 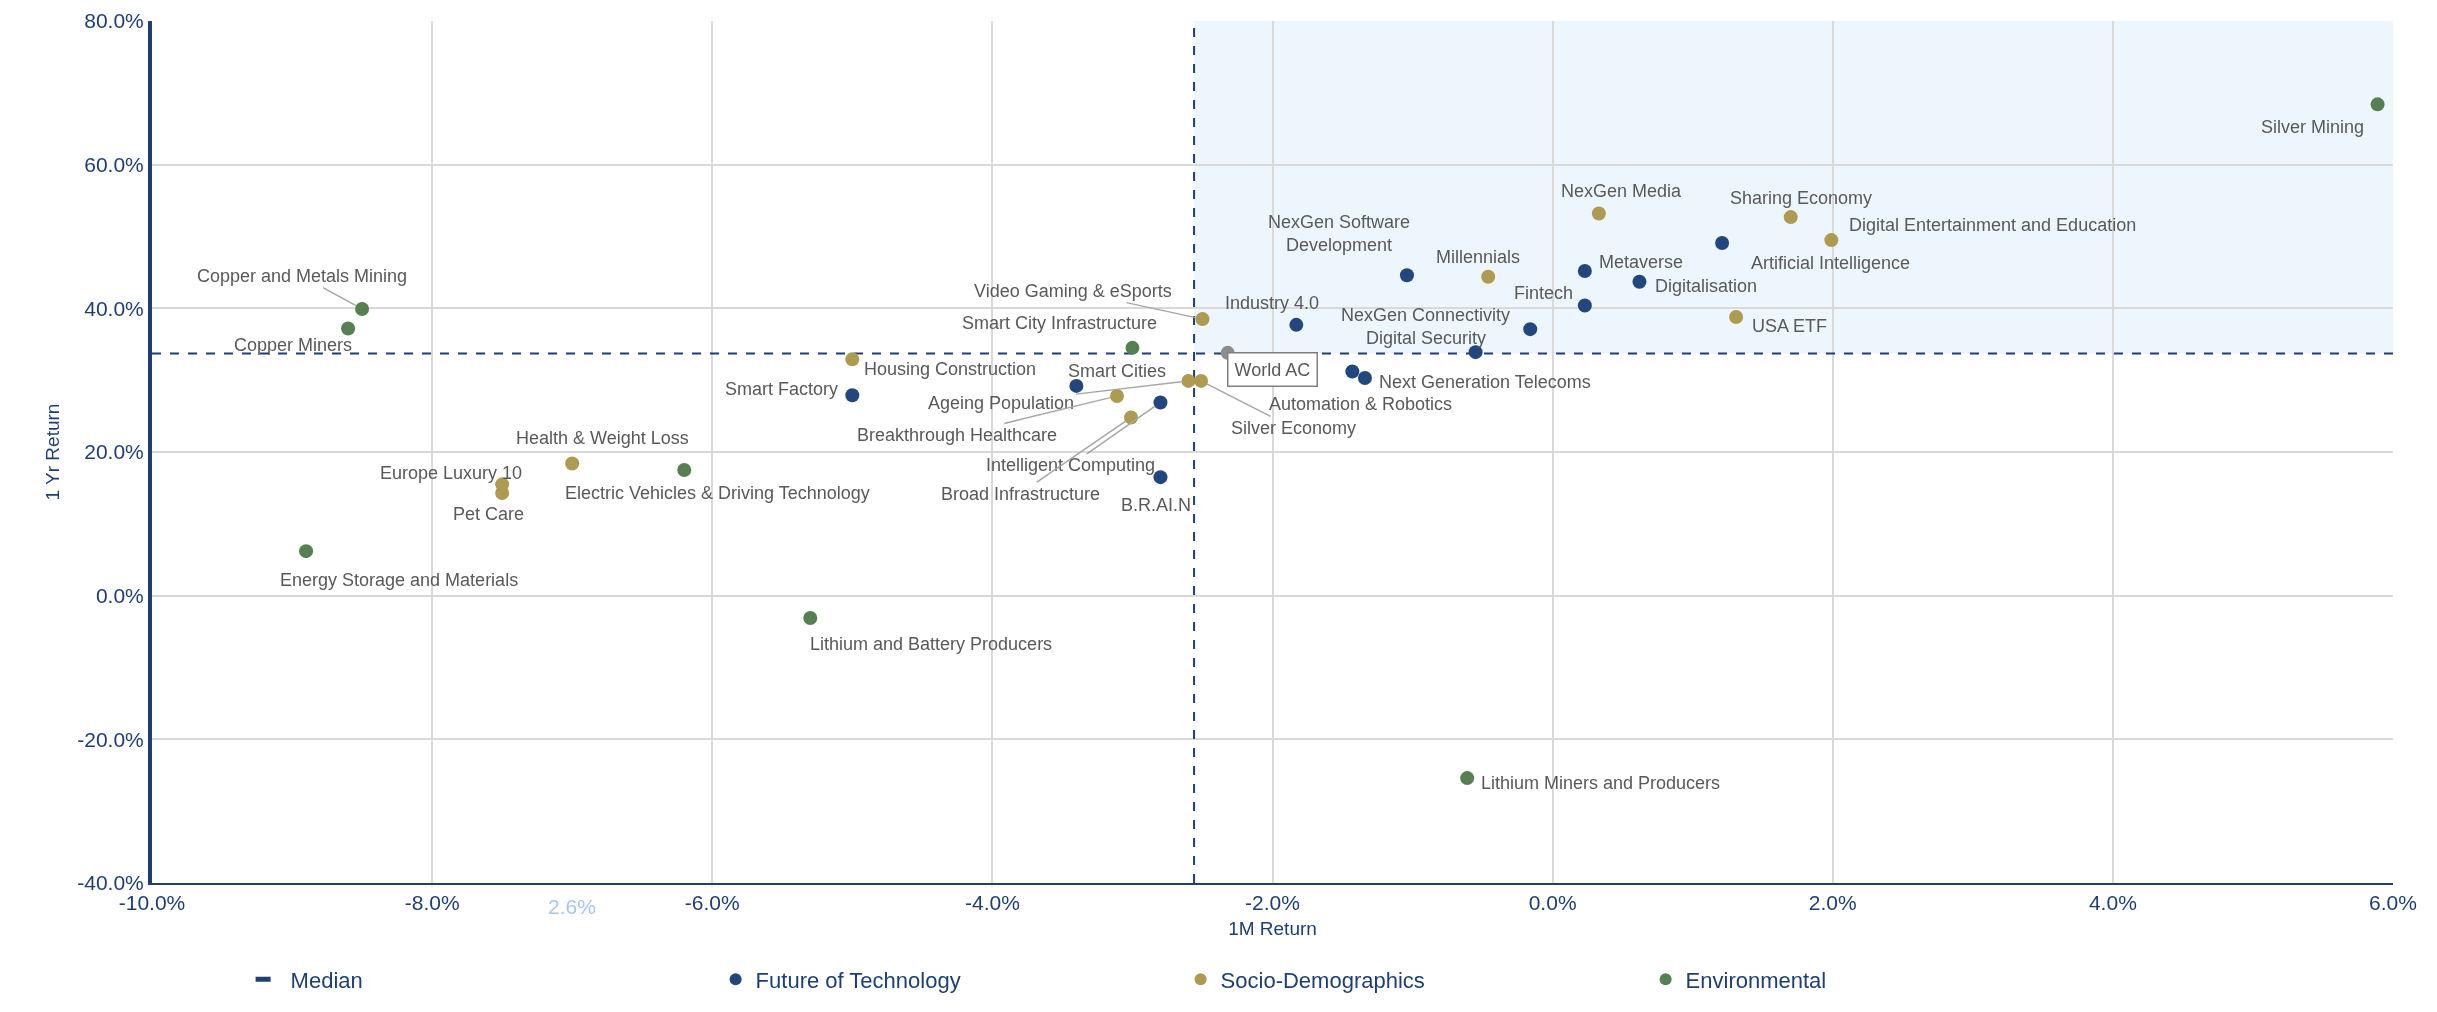 I want to click on data-label: Silver Mining, so click(x=2313, y=127).